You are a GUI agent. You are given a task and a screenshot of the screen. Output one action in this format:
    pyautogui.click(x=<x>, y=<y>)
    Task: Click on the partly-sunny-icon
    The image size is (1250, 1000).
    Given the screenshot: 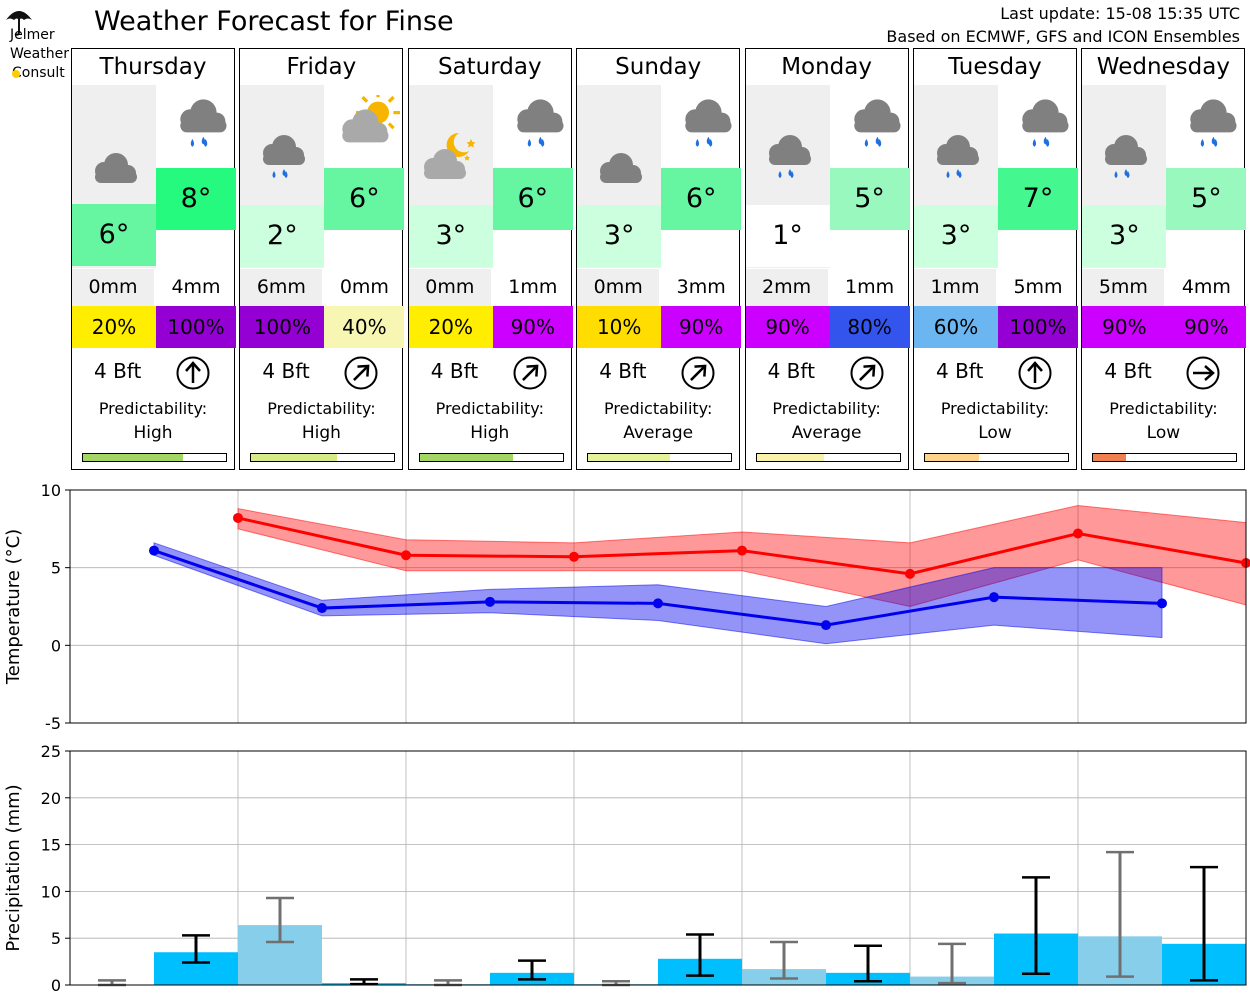 What is the action you would take?
    pyautogui.click(x=368, y=124)
    